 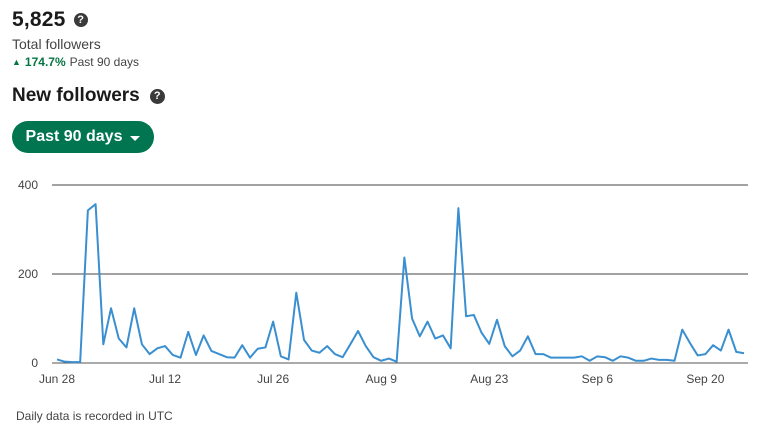 I want to click on x-tick-label: Sep 6, so click(x=598, y=379).